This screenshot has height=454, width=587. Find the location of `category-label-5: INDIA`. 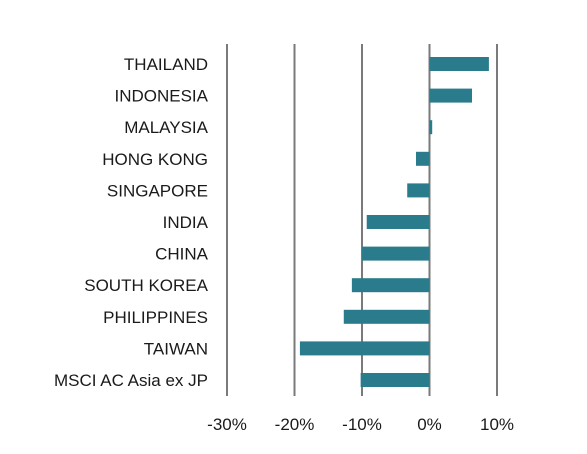

category-label-5: INDIA is located at coordinates (186, 222).